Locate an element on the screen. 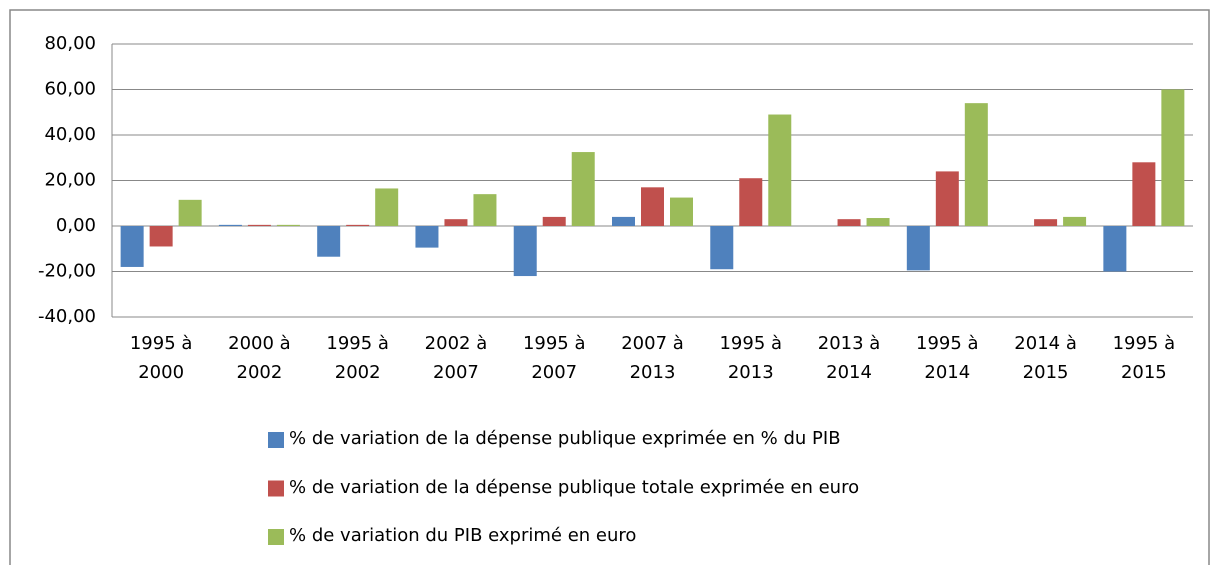 Image resolution: width=1210 pixels, height=565 pixels. x-tick-label: 1995 à 2014 is located at coordinates (947, 358).